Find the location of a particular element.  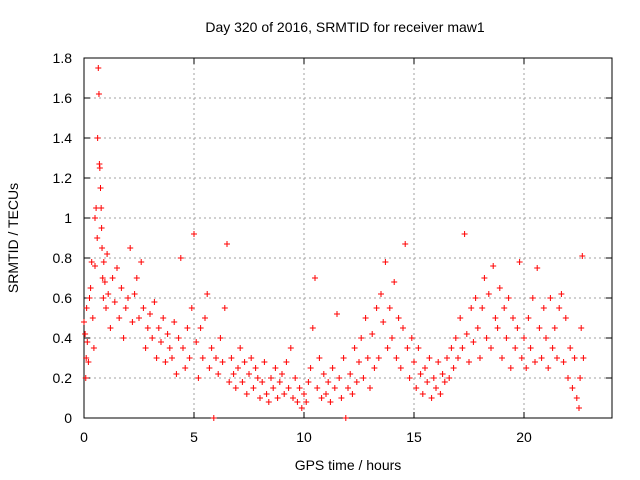

y-tick-label: 1.8 is located at coordinates (63, 58).